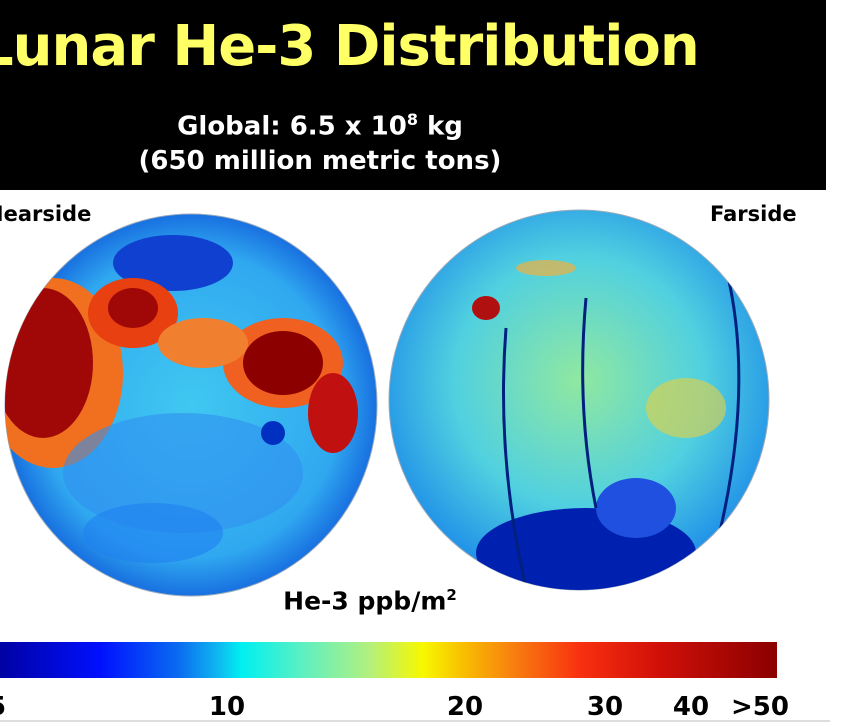 The image size is (850, 727). Describe the element at coordinates (440, 126) in the screenshot. I see `global-total-unit: kg` at that location.